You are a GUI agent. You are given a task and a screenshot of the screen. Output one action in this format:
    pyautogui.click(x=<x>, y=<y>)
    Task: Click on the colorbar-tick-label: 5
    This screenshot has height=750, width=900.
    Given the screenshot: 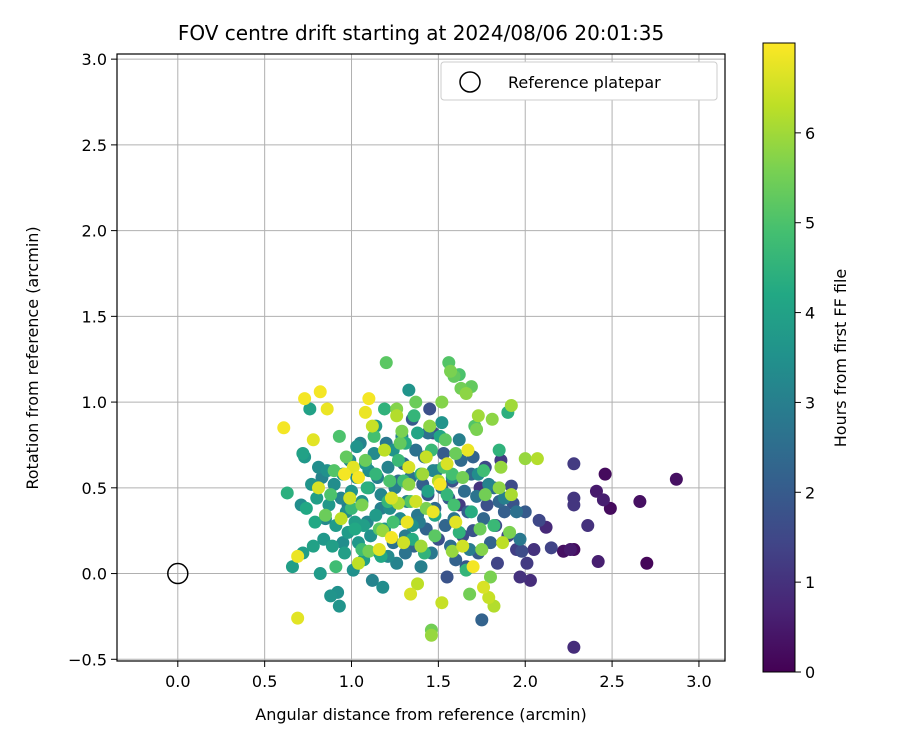 What is the action you would take?
    pyautogui.click(x=810, y=223)
    